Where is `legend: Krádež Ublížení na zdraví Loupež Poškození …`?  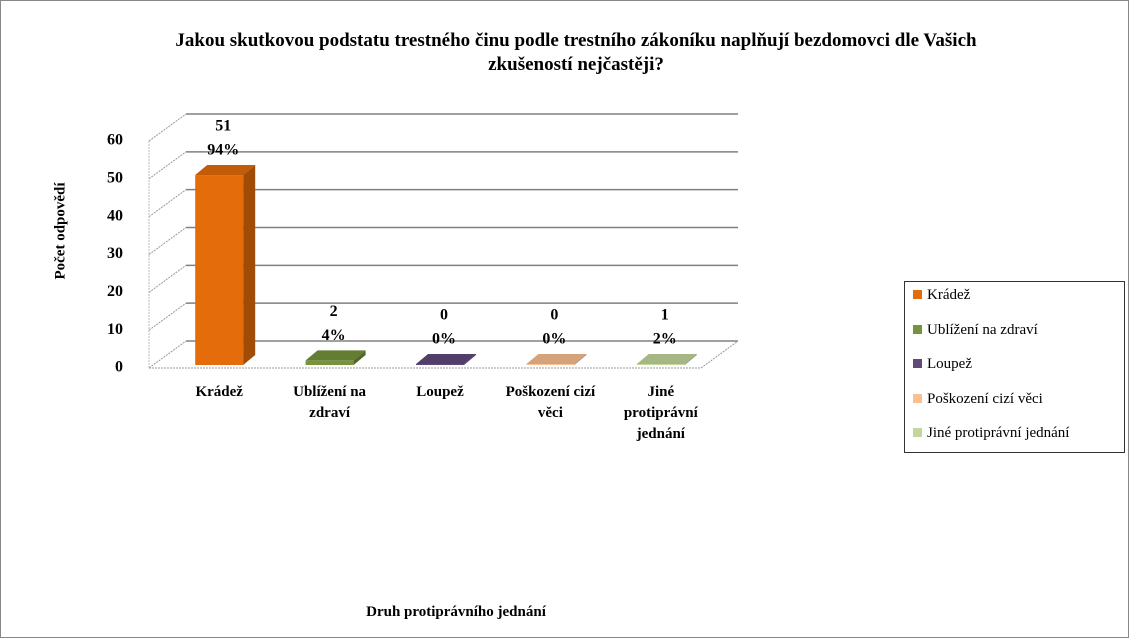 legend: Krádež Ublížení na zdraví Loupež Poškození … is located at coordinates (1014, 367).